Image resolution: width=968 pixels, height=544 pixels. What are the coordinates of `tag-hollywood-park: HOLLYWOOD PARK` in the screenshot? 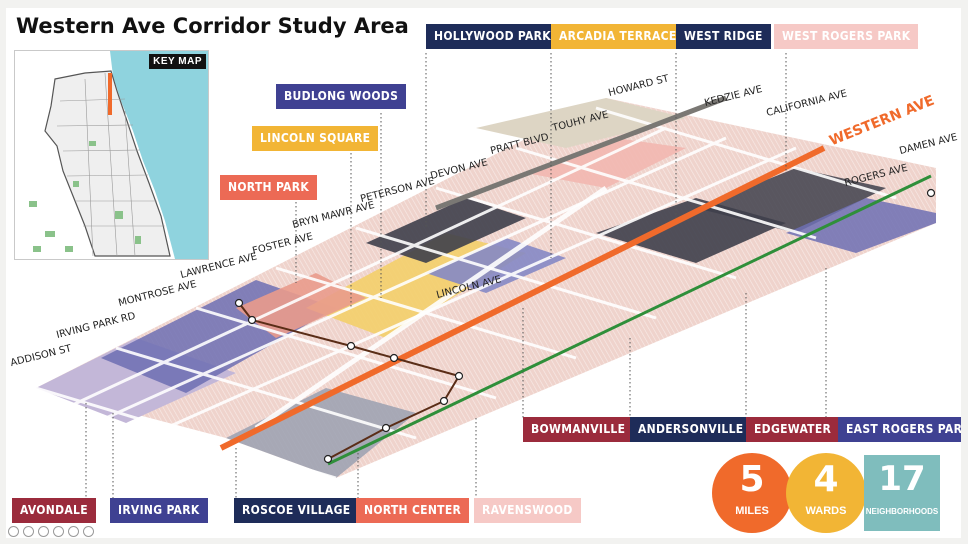 It's located at (492, 36).